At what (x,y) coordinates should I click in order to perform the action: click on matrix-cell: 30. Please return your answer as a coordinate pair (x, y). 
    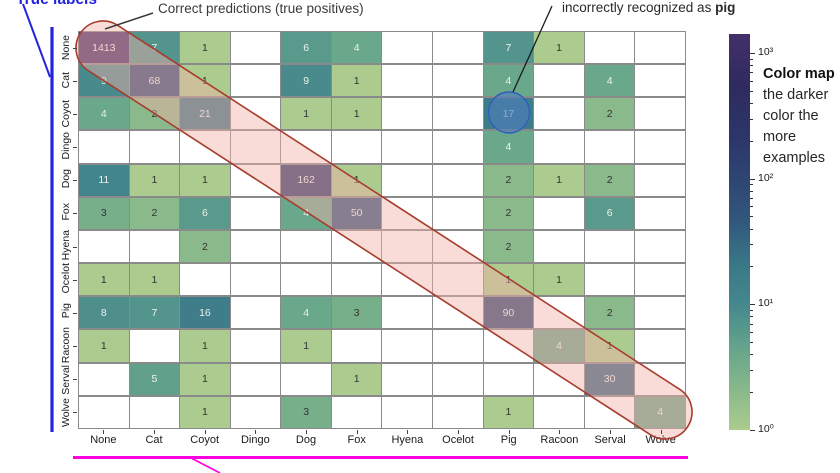
    Looking at the image, I should click on (609, 379).